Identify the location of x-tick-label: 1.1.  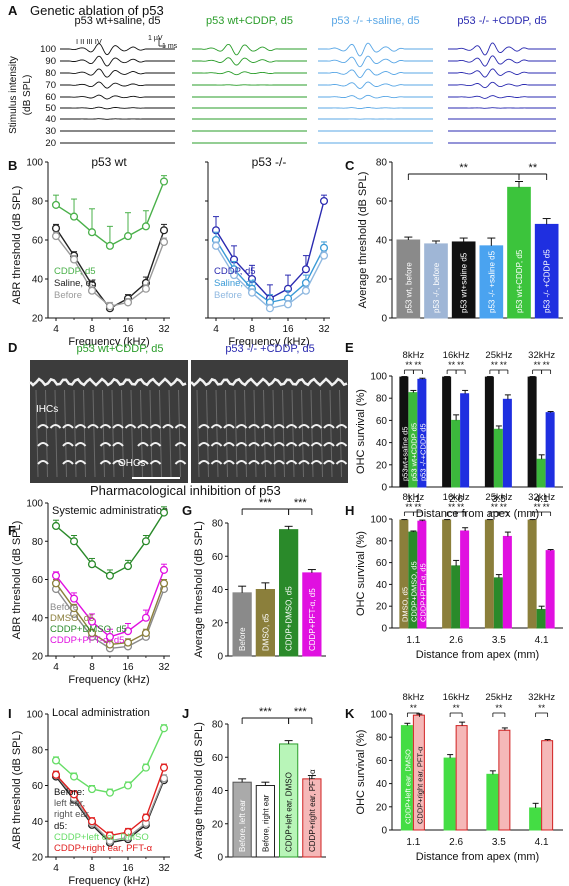
(413, 640).